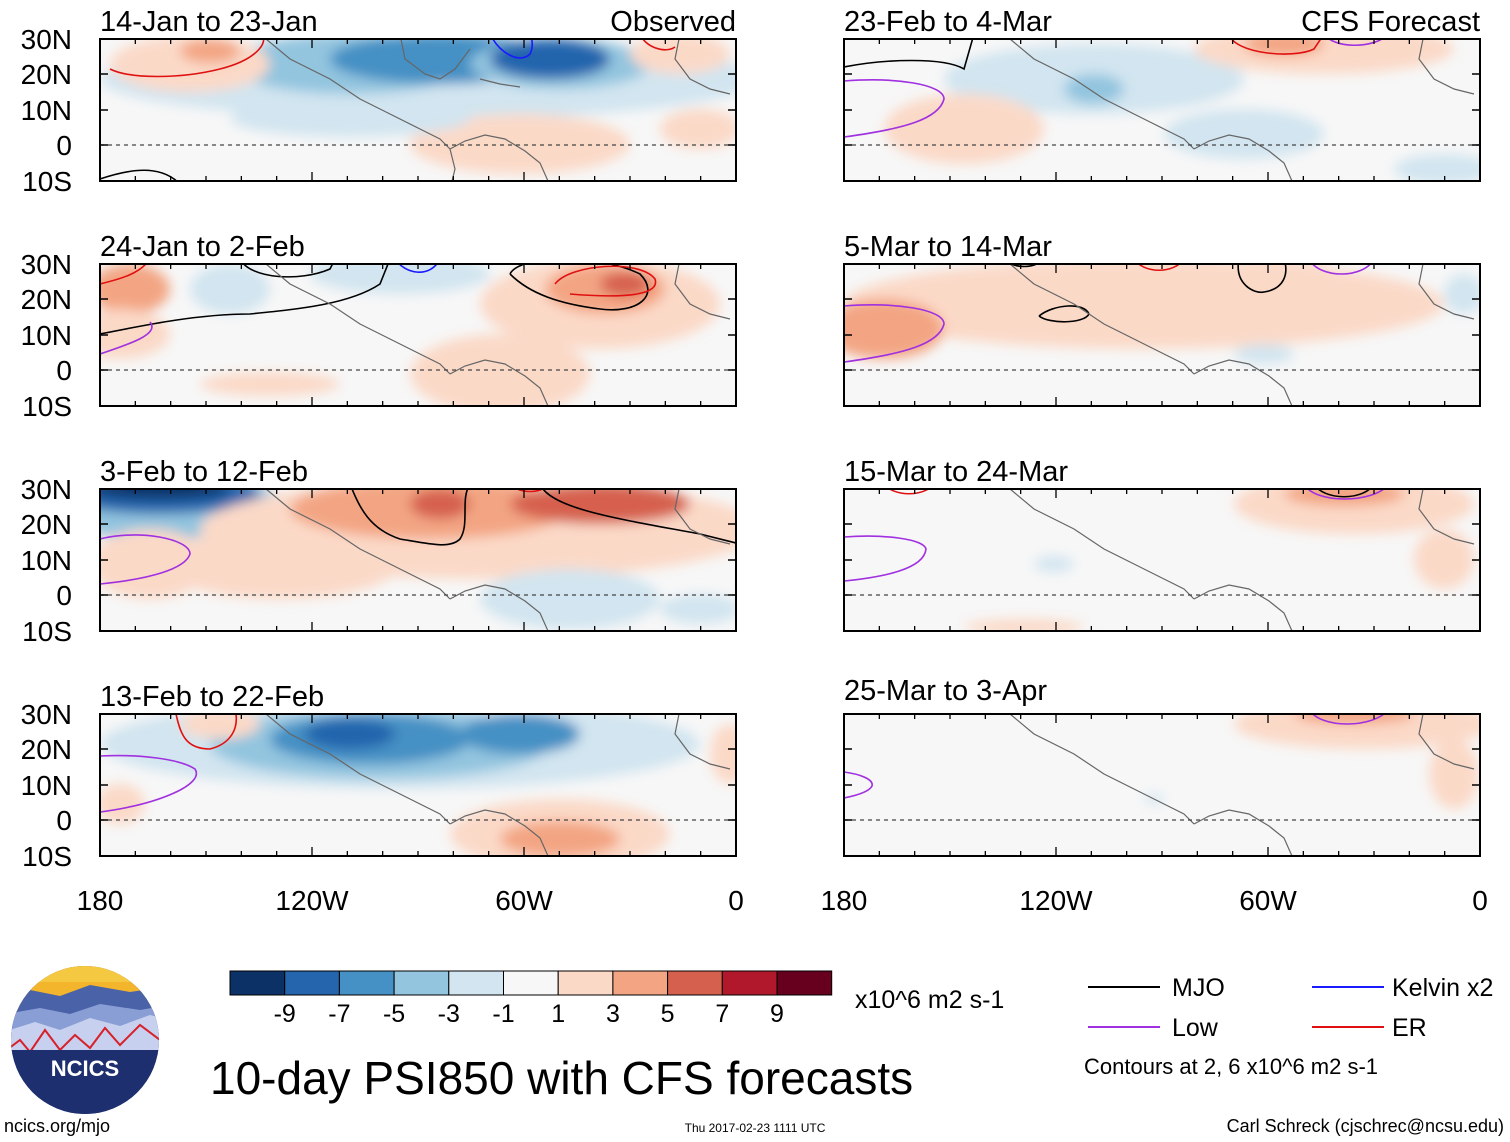 This screenshot has height=1142, width=1510. Describe the element at coordinates (948, 22) in the screenshot. I see `panel-title: 23-Feb to 4-Mar` at that location.